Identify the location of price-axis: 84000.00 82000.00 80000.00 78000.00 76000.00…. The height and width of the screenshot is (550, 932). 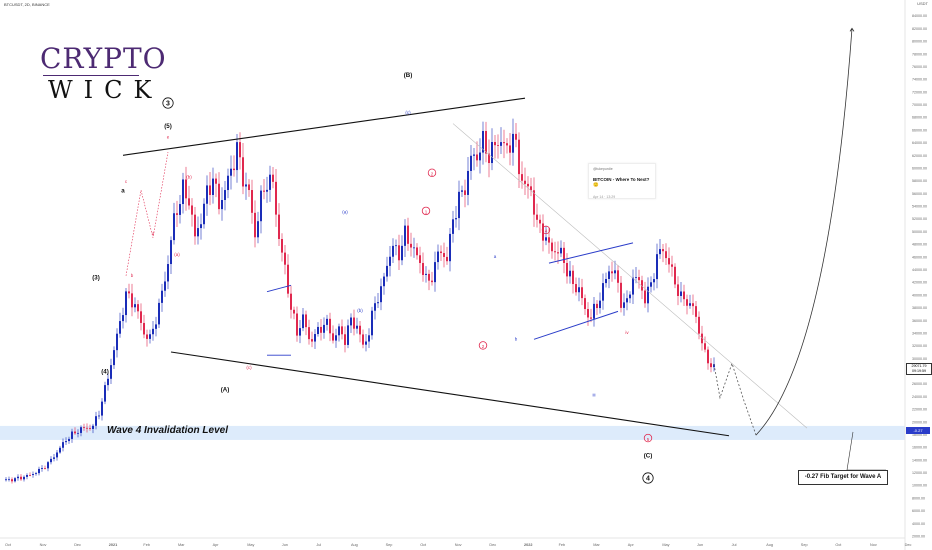
(919, 276).